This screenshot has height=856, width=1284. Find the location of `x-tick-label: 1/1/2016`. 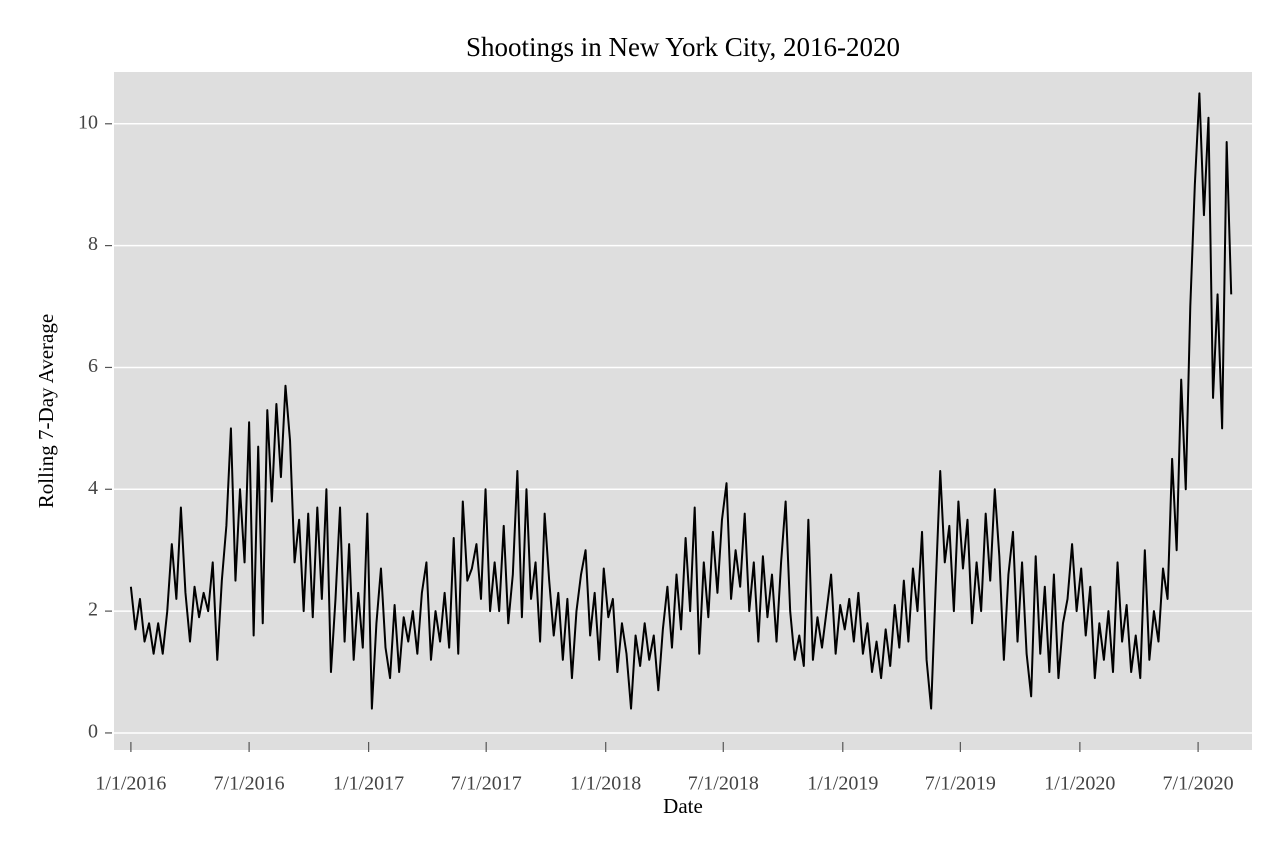

x-tick-label: 1/1/2016 is located at coordinates (130, 784).